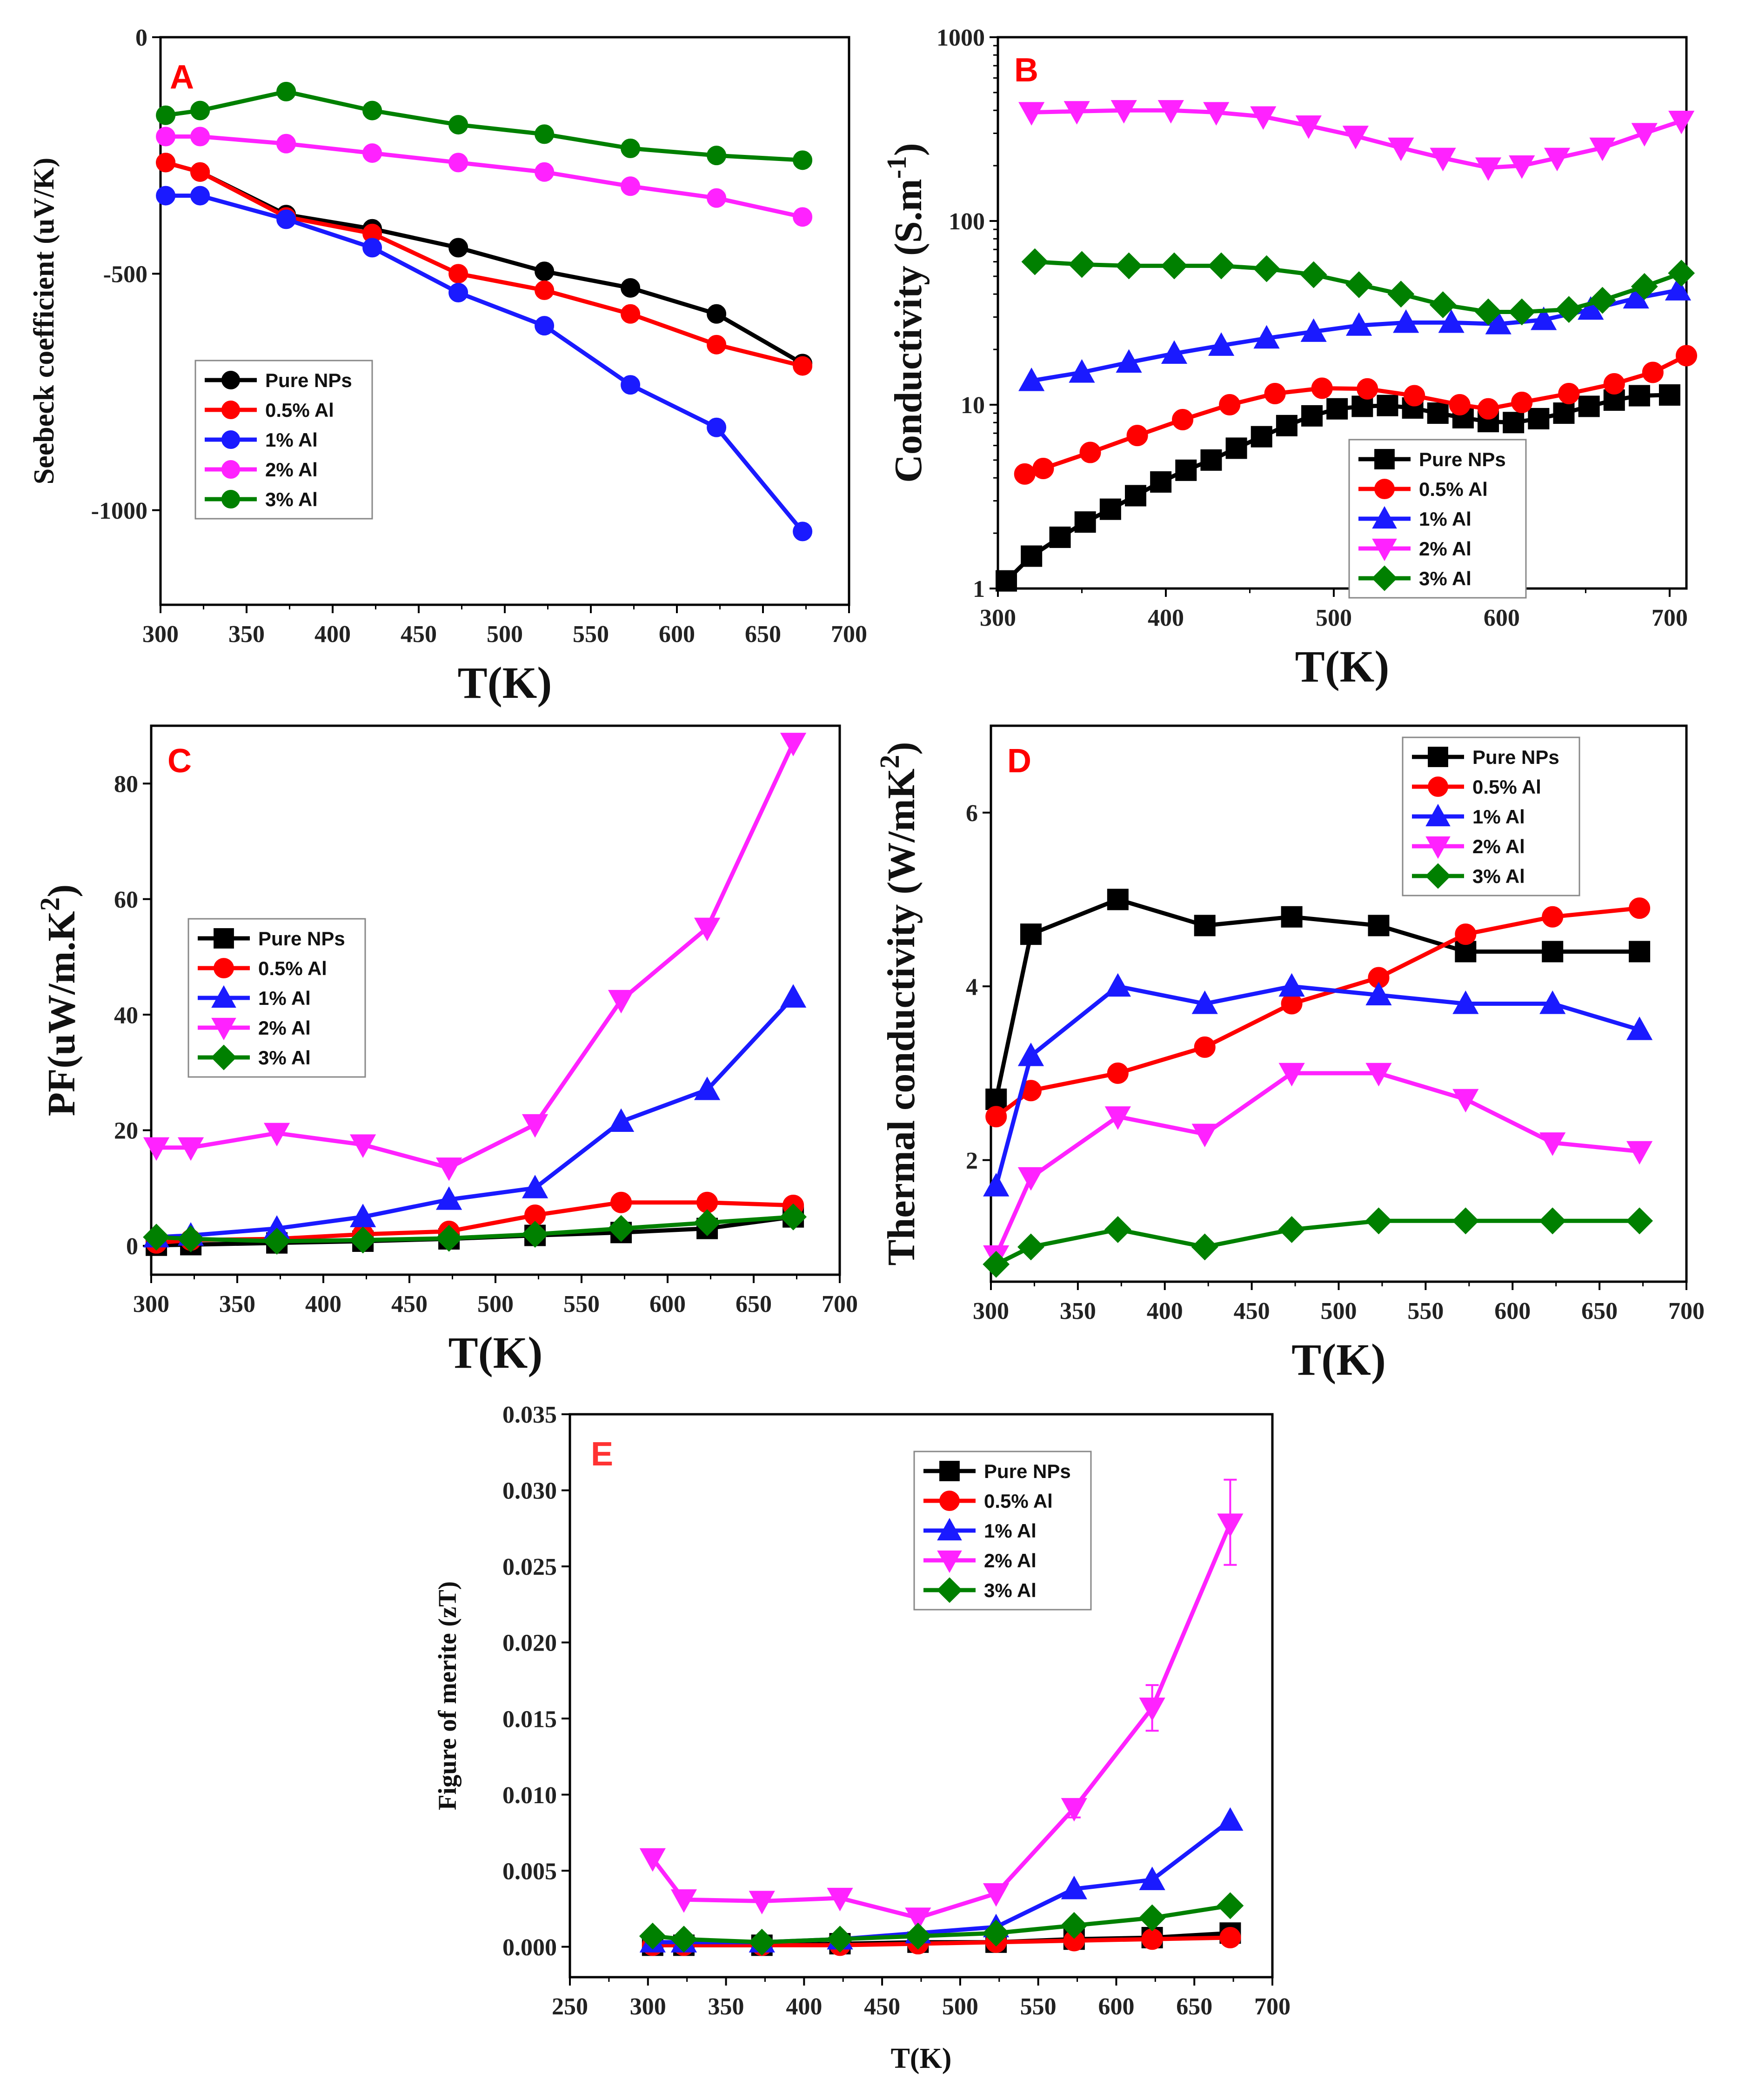  I want to click on panel-e-ylabel: Figure of merite (zT), so click(447, 1695).